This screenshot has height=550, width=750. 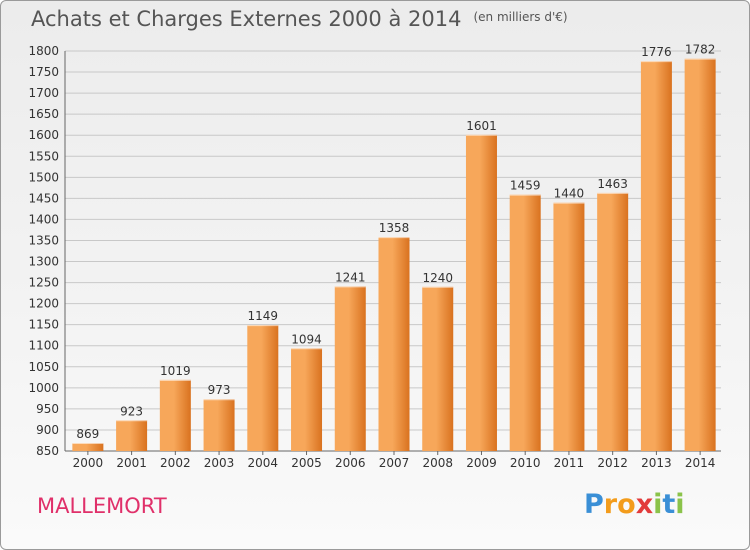 What do you see at coordinates (43, 262) in the screenshot?
I see `y-tick-label: 1300` at bounding box center [43, 262].